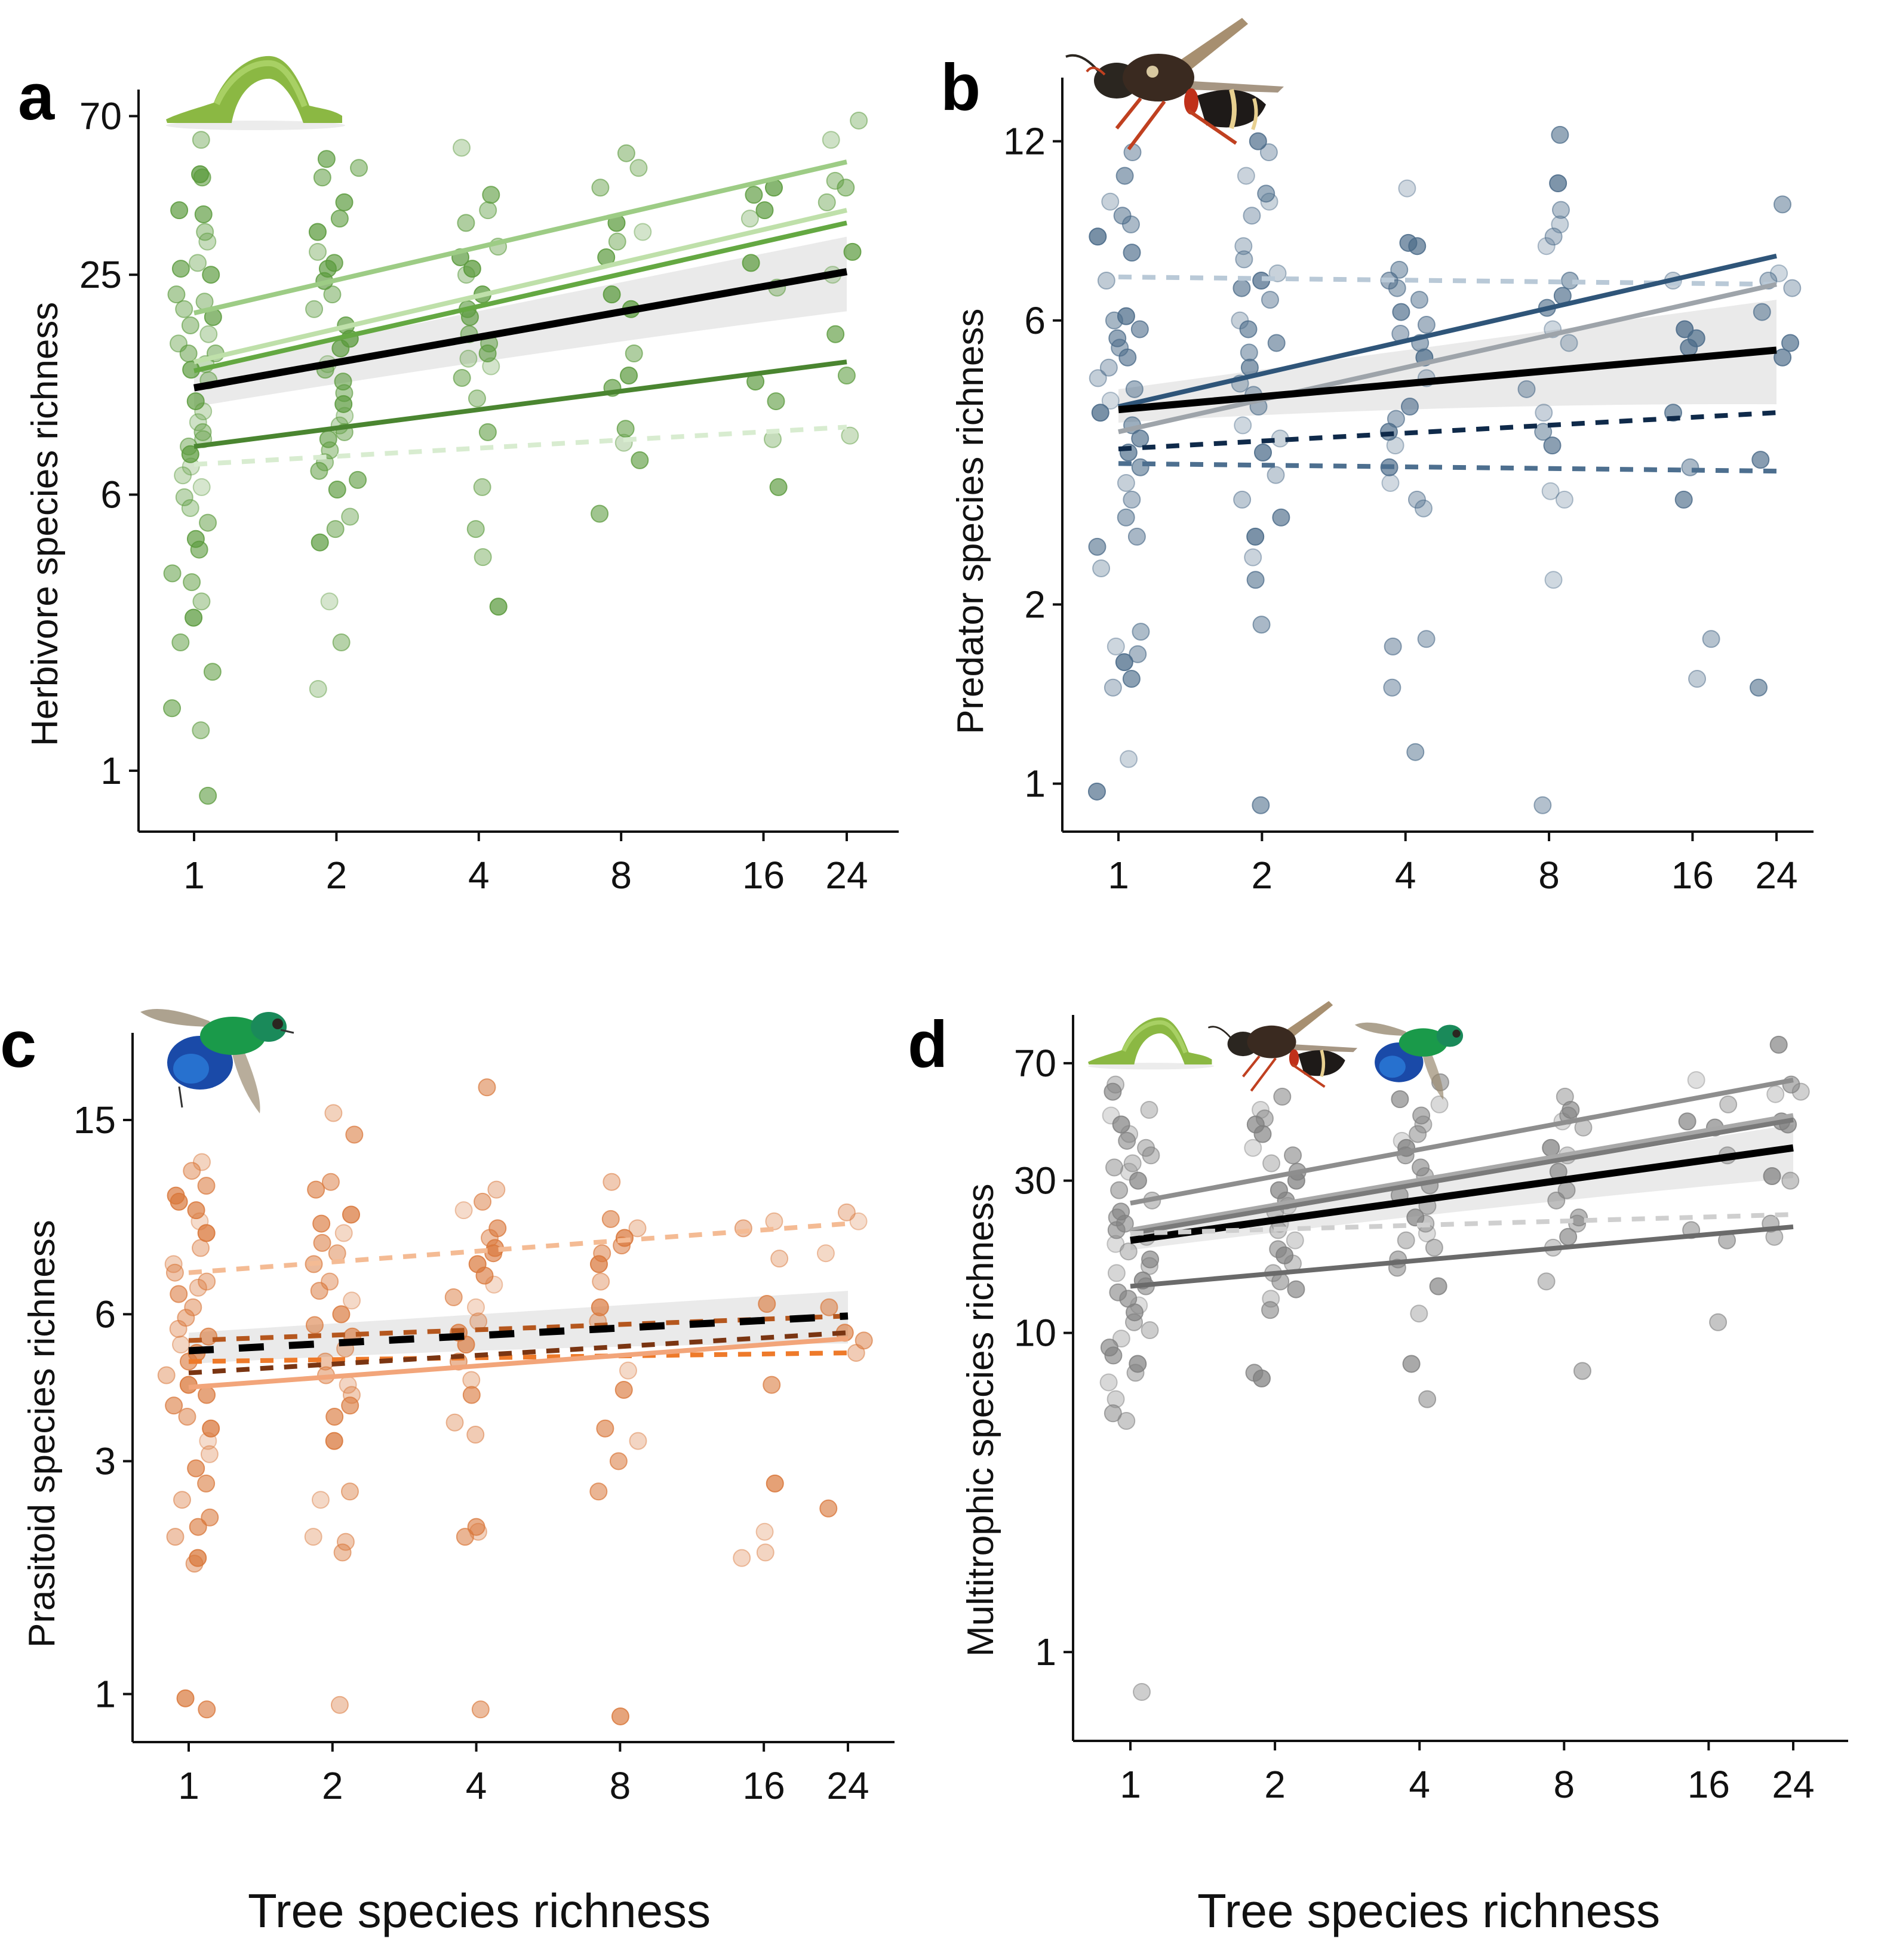 Image resolution: width=1881 pixels, height=1960 pixels. I want to click on x-tick-label: 4, so click(1405, 875).